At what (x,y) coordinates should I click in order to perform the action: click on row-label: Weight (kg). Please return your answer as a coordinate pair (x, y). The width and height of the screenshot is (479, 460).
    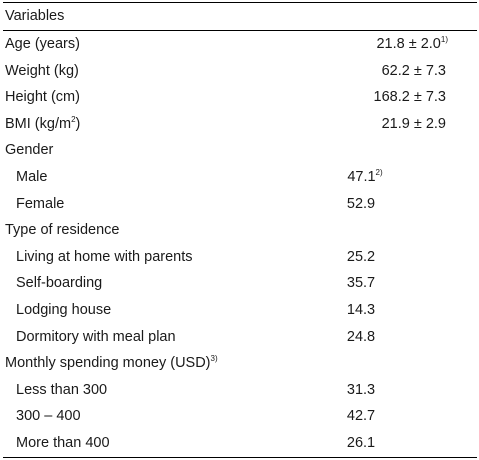
    Looking at the image, I should click on (42, 70).